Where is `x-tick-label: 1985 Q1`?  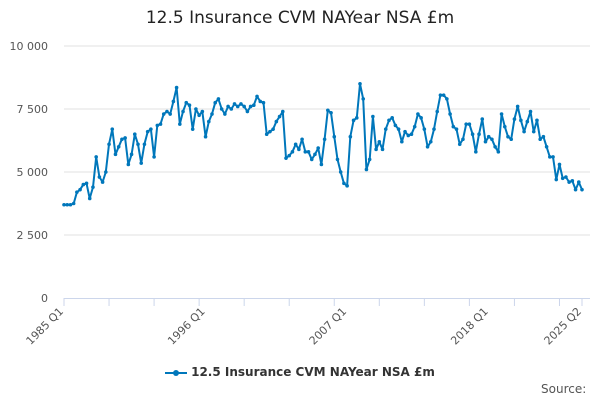 x-tick-label: 1985 Q1 is located at coordinates (45, 326).